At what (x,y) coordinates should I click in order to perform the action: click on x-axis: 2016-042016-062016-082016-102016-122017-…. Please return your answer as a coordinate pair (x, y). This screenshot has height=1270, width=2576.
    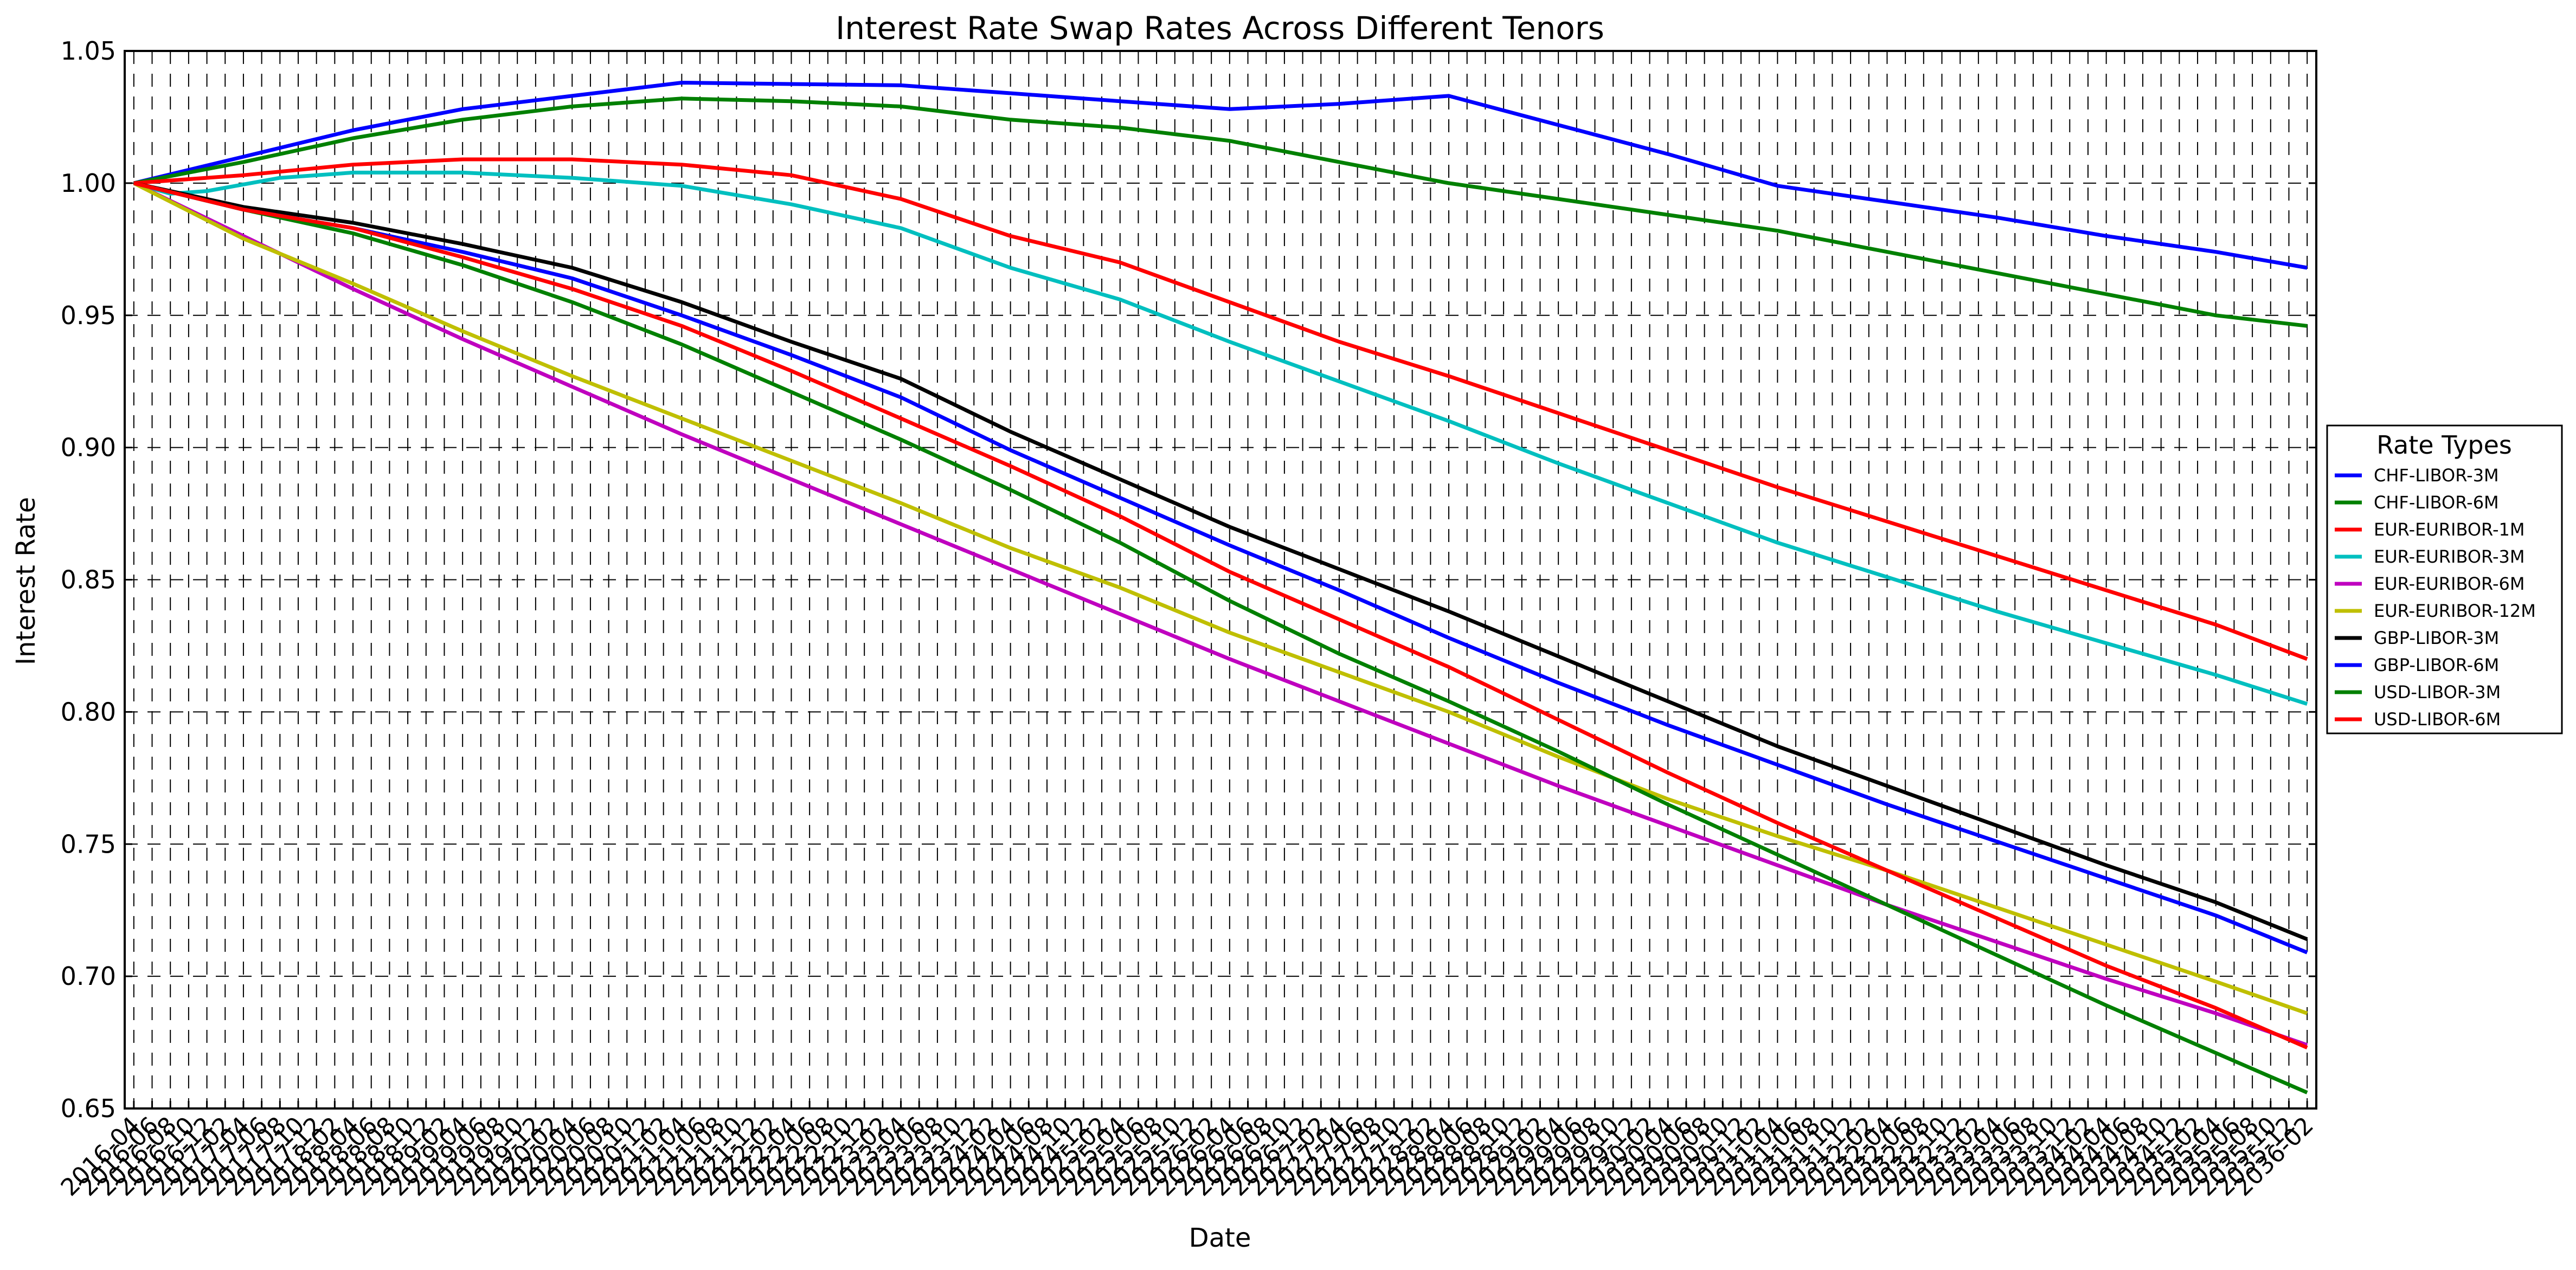
    Looking at the image, I should click on (1187, 1151).